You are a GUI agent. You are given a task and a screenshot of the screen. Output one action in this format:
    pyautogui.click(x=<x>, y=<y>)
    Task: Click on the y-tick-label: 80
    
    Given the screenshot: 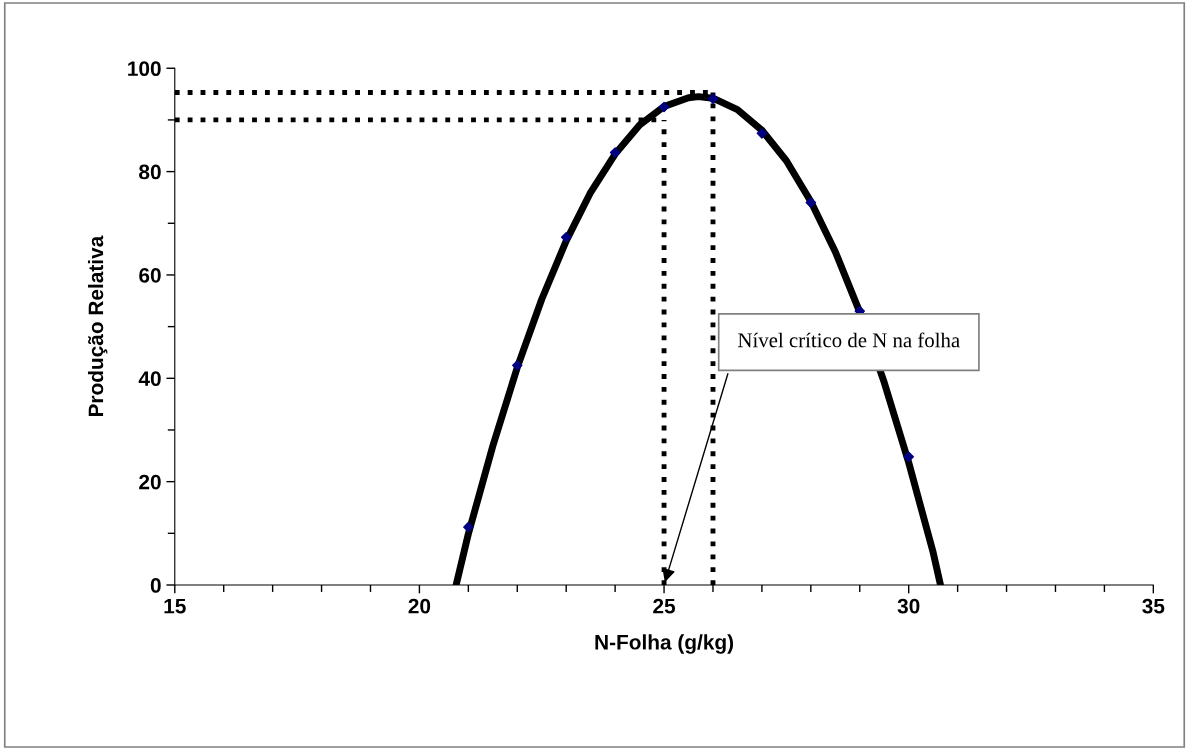 What is the action you would take?
    pyautogui.click(x=150, y=172)
    